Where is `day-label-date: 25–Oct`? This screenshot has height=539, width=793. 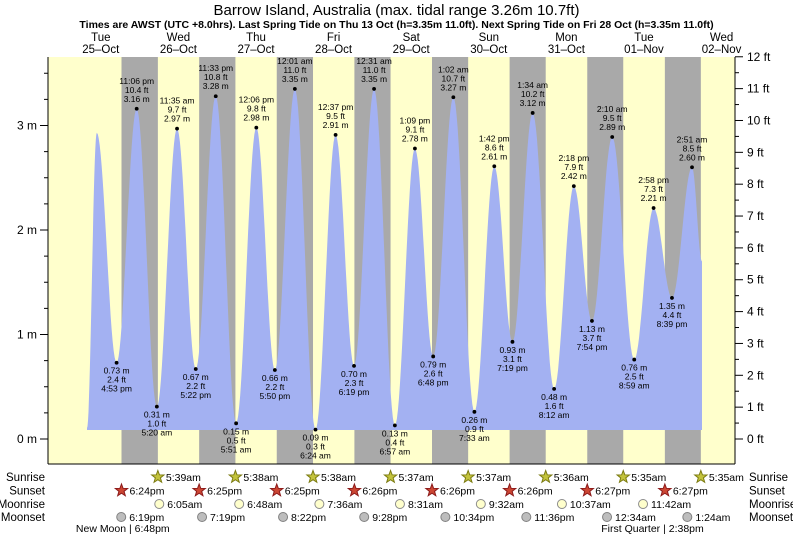
day-label-date: 25–Oct is located at coordinates (101, 50).